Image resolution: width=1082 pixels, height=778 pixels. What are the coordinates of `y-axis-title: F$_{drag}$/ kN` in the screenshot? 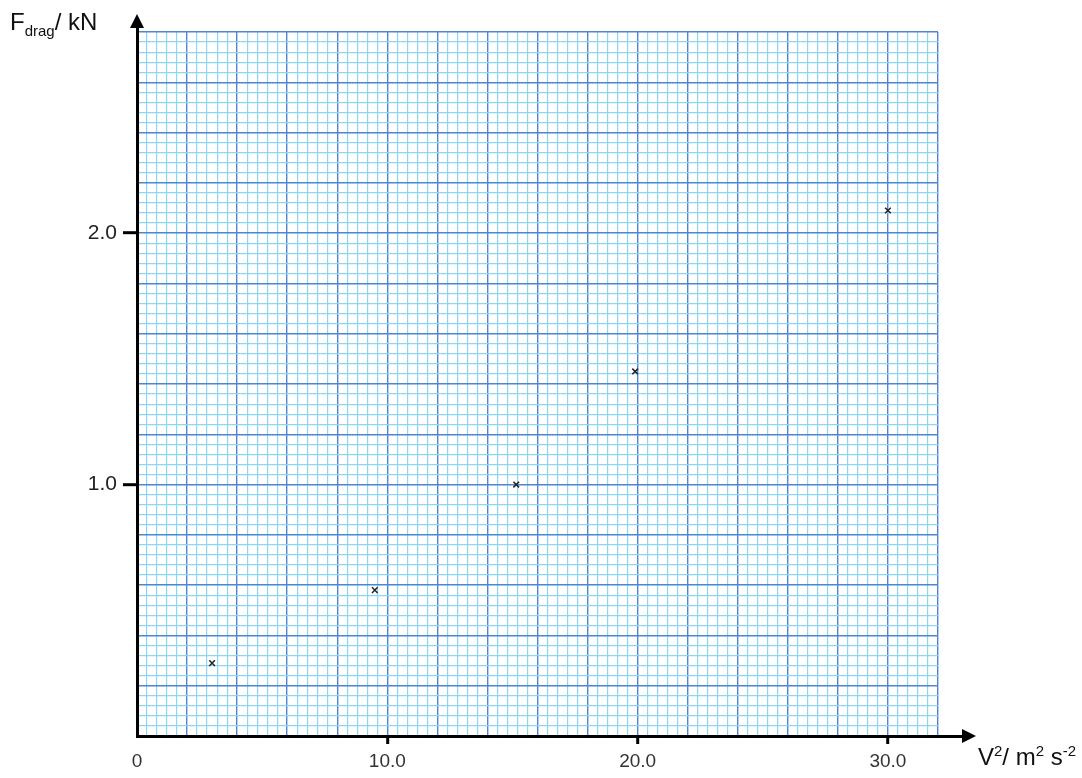 It's located at (54, 23).